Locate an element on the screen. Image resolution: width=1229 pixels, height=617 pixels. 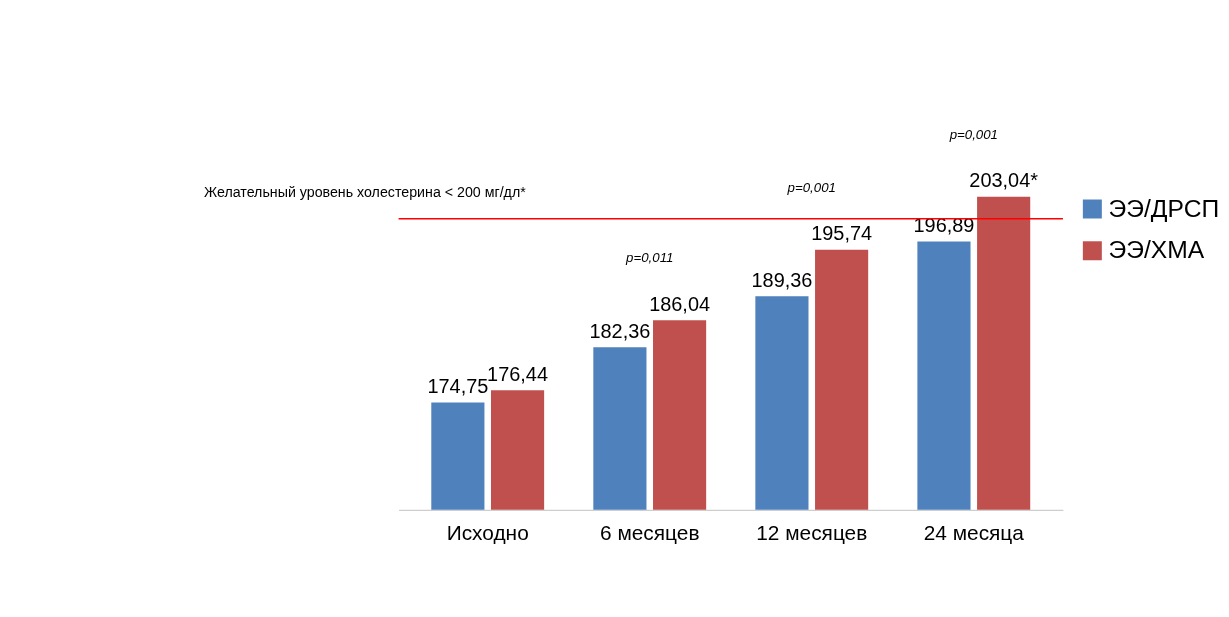
legend-label: ЭЭ/ХМА is located at coordinates (1156, 250).